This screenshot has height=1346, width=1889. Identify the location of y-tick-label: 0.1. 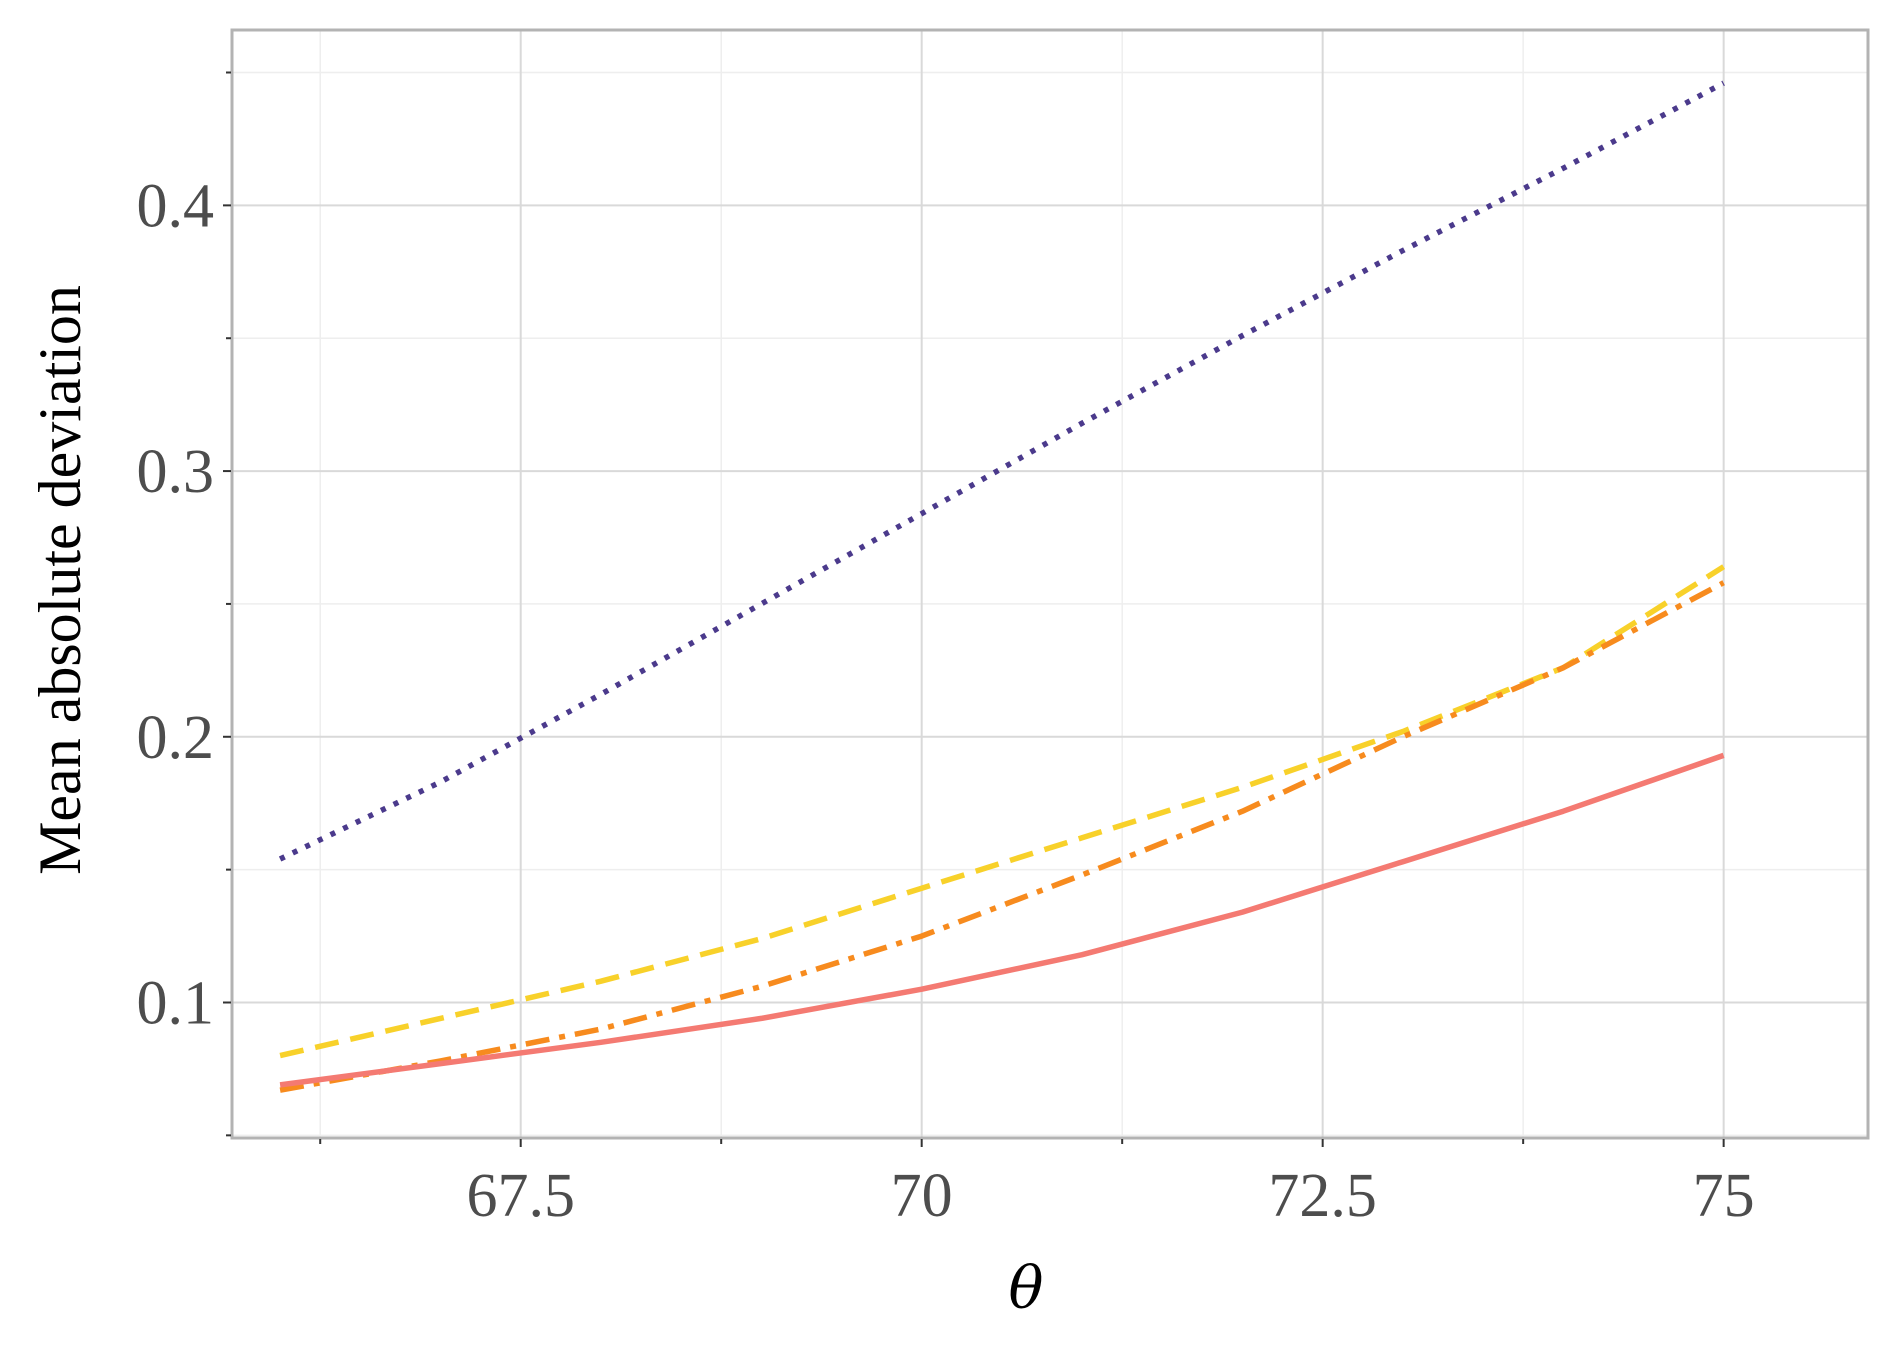
(176, 1003).